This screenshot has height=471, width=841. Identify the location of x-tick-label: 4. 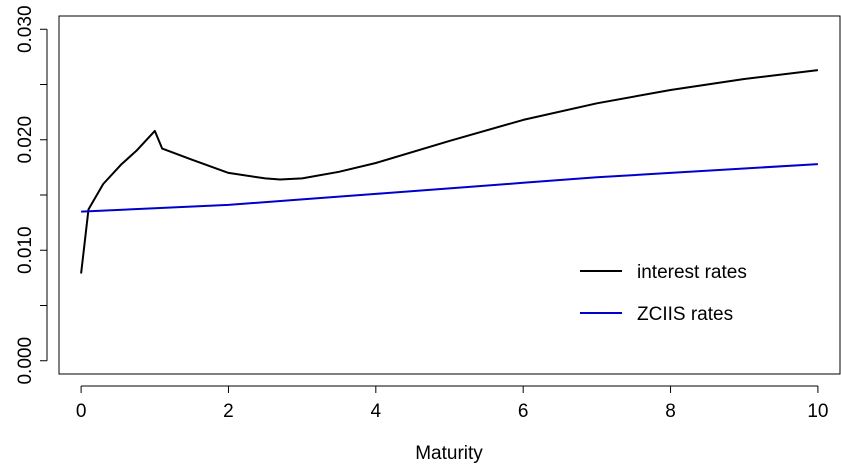
(376, 411).